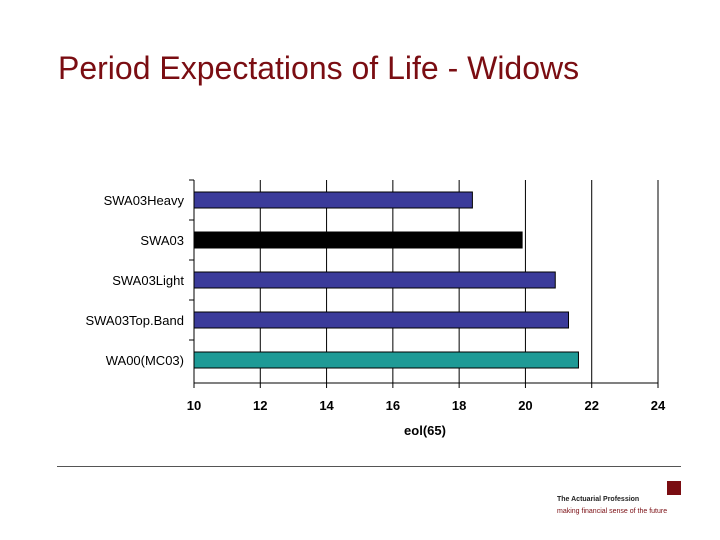  What do you see at coordinates (134, 320) in the screenshot?
I see `category-label: SWA03Top.Band` at bounding box center [134, 320].